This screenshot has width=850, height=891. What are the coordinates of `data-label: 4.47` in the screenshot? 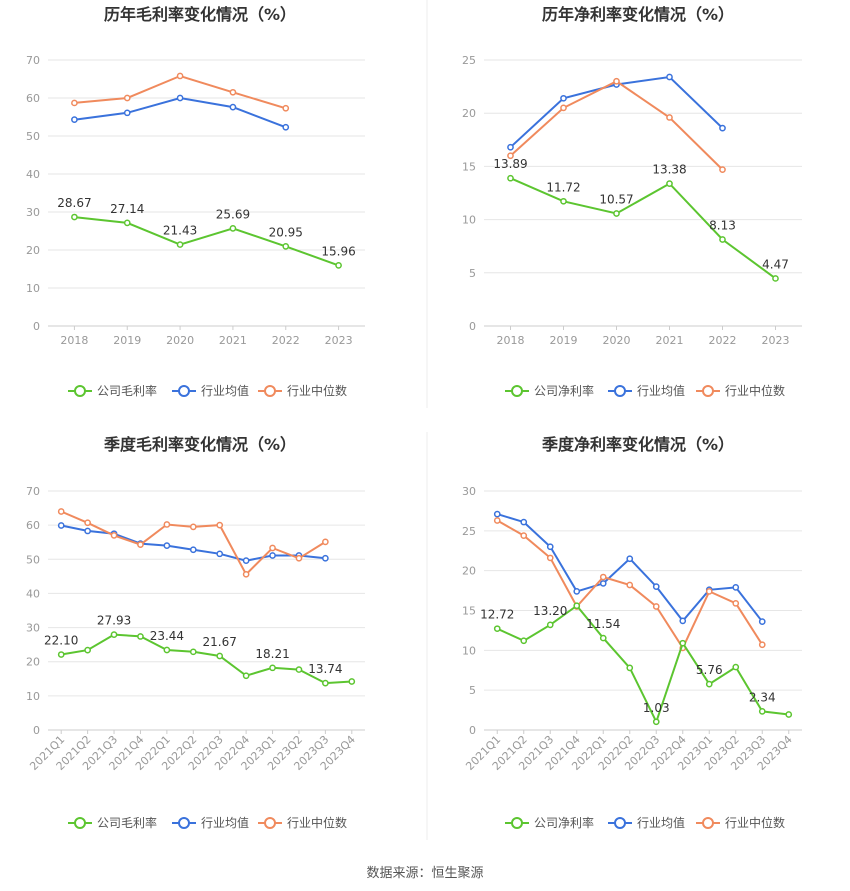 It's located at (775, 264).